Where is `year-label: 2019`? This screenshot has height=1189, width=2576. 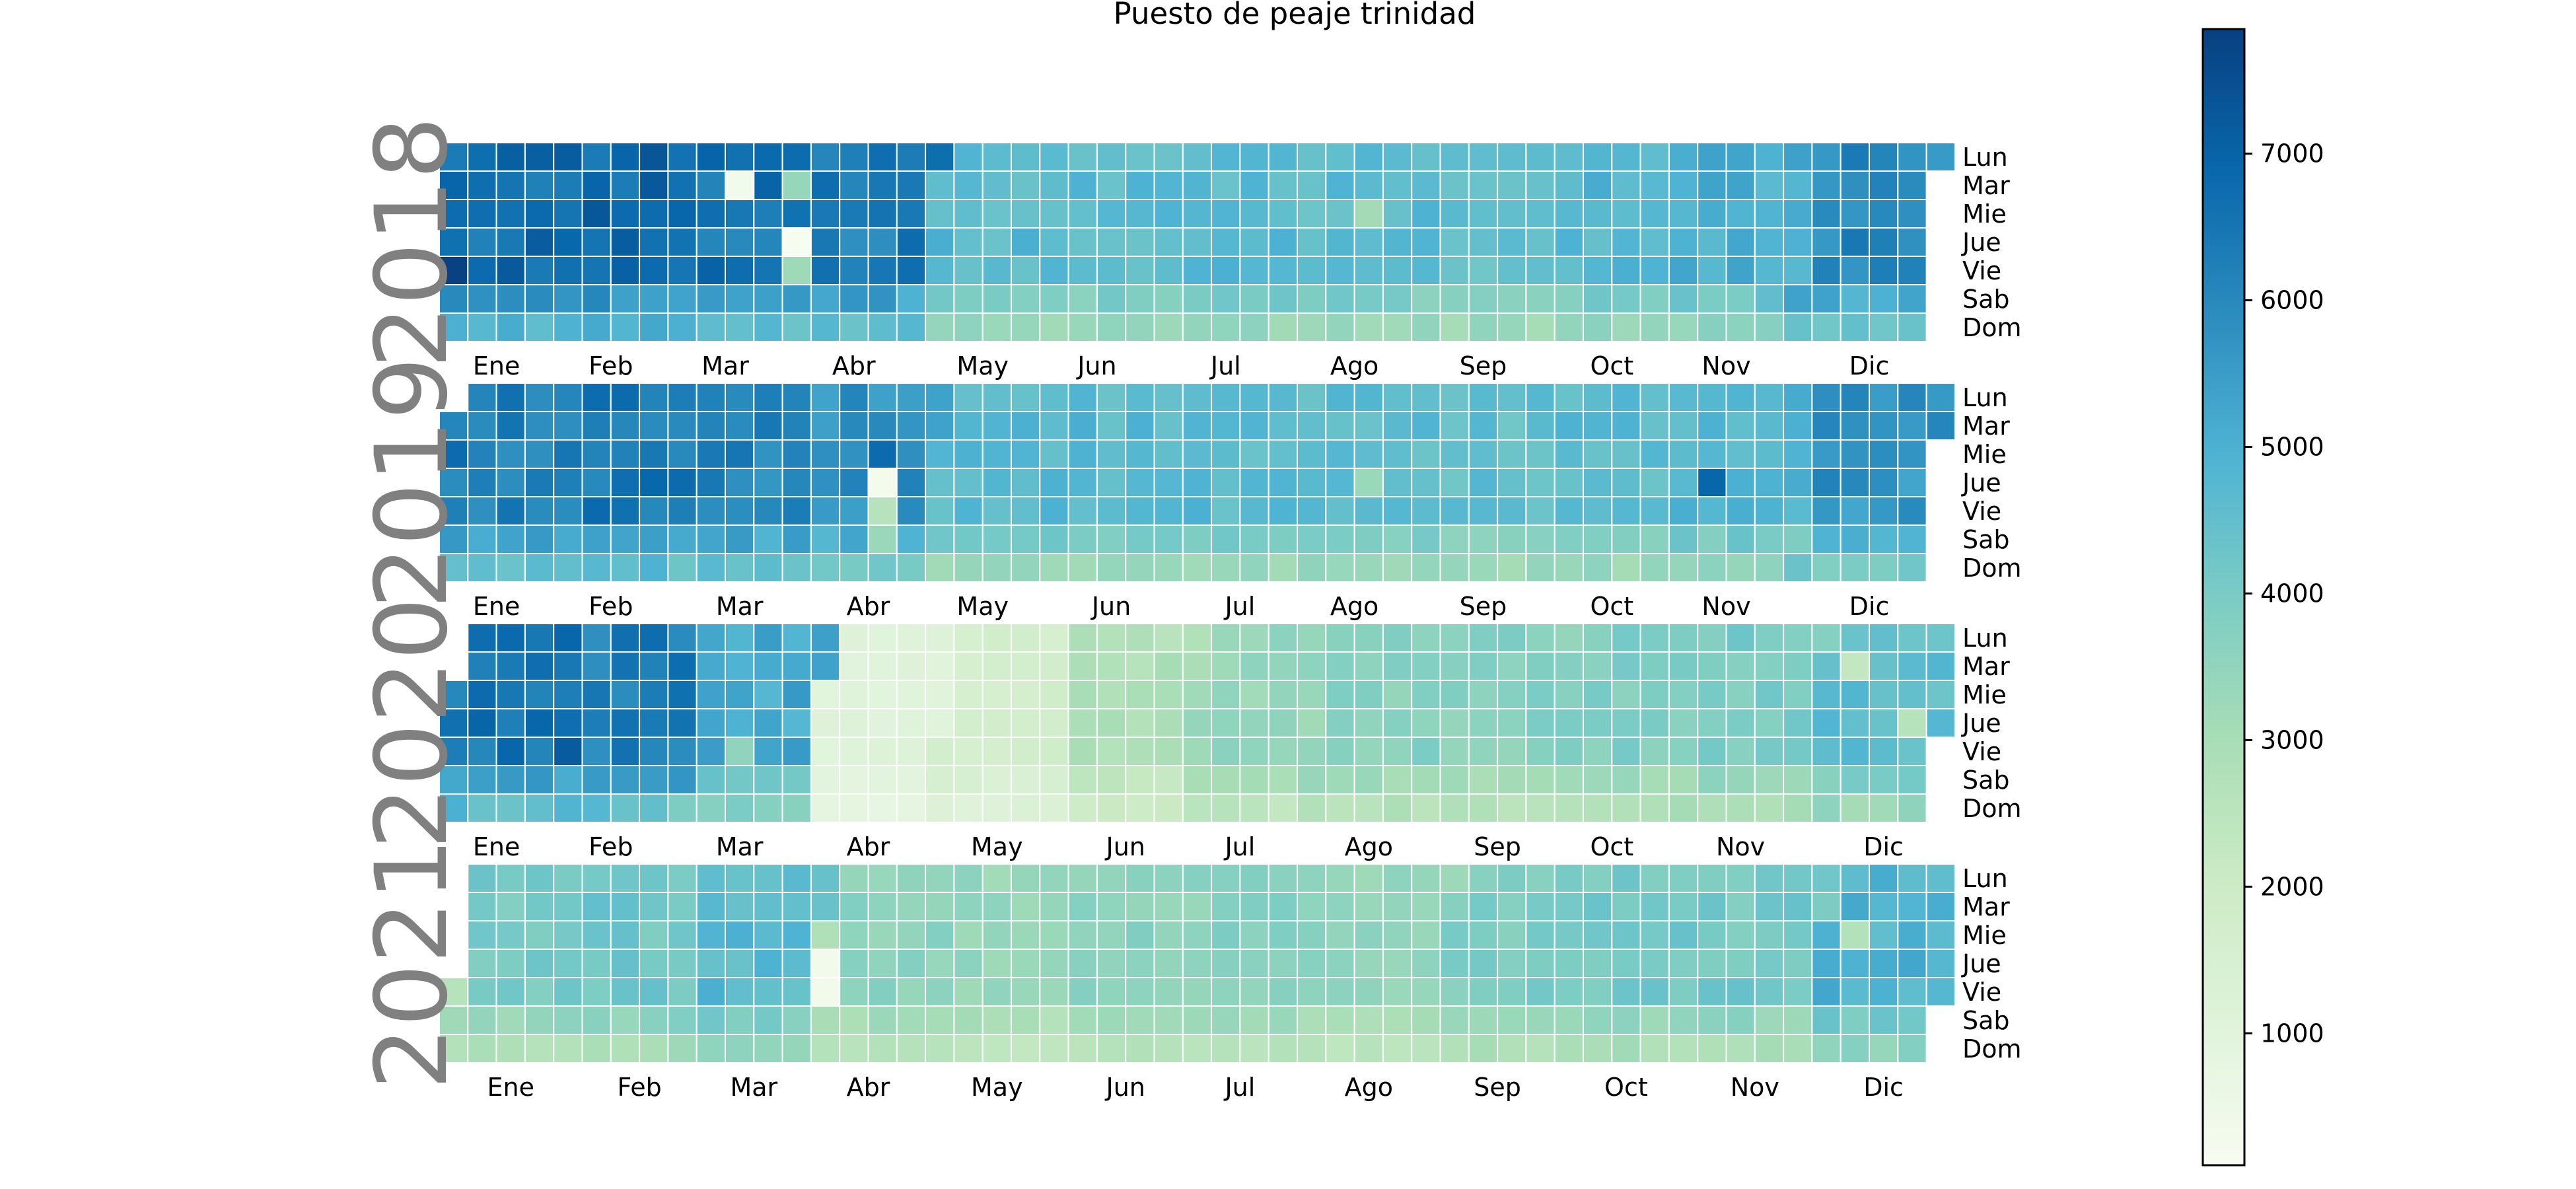 year-label: 2019 is located at coordinates (412, 483).